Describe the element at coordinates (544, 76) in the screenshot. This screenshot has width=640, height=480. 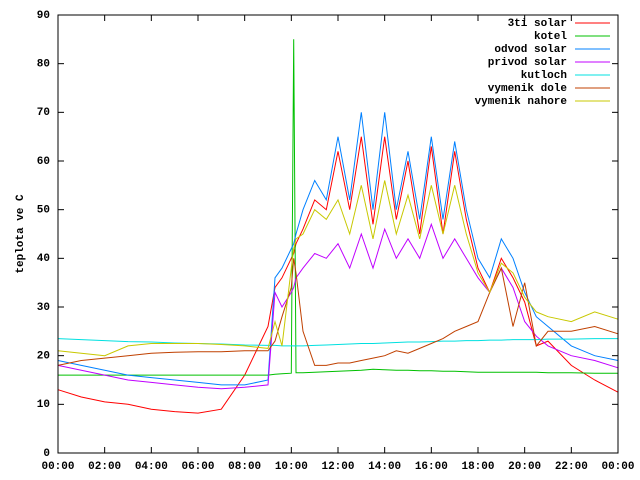
I see `legend-label: kutloch` at that location.